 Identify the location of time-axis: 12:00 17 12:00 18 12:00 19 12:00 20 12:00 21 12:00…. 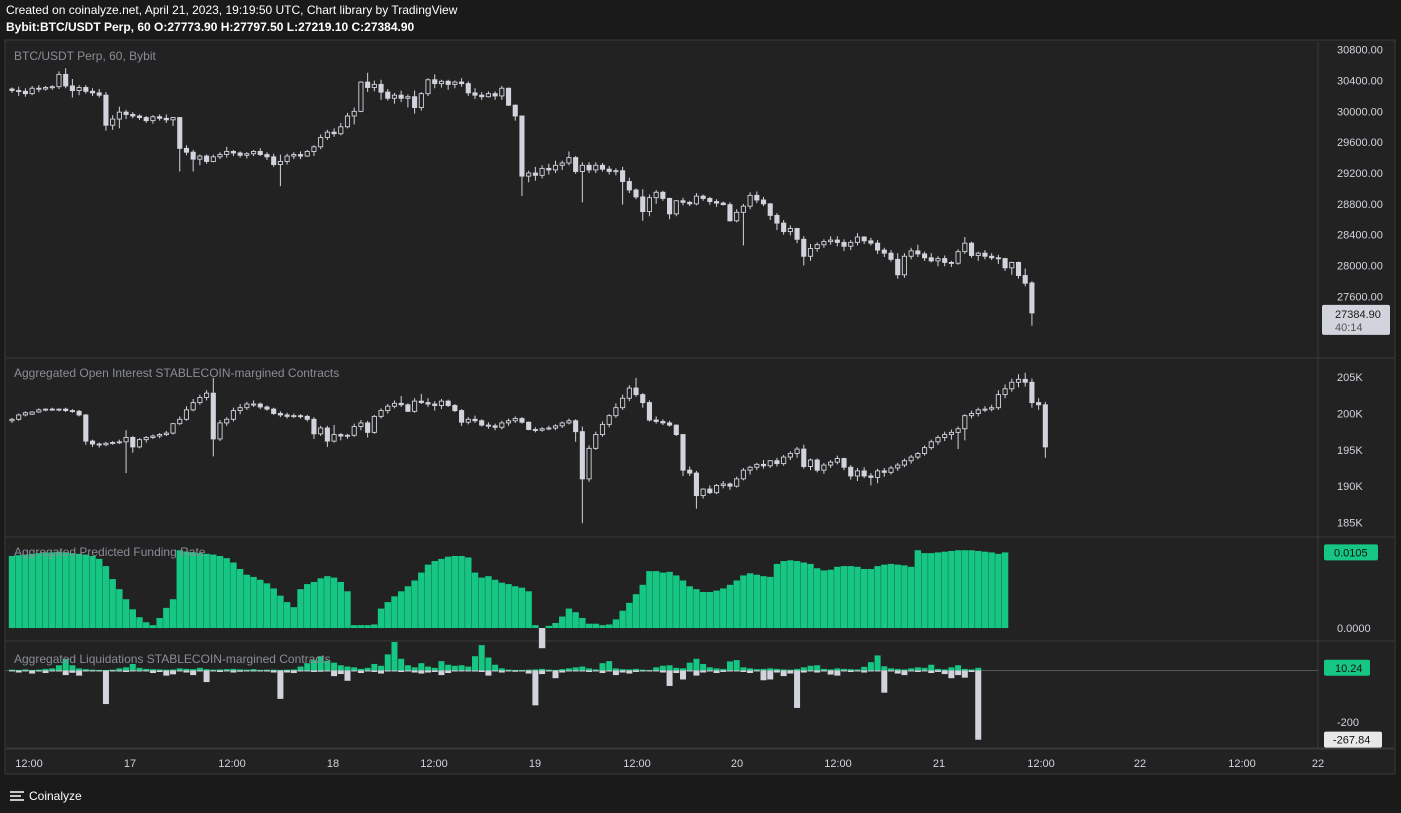
(700, 759).